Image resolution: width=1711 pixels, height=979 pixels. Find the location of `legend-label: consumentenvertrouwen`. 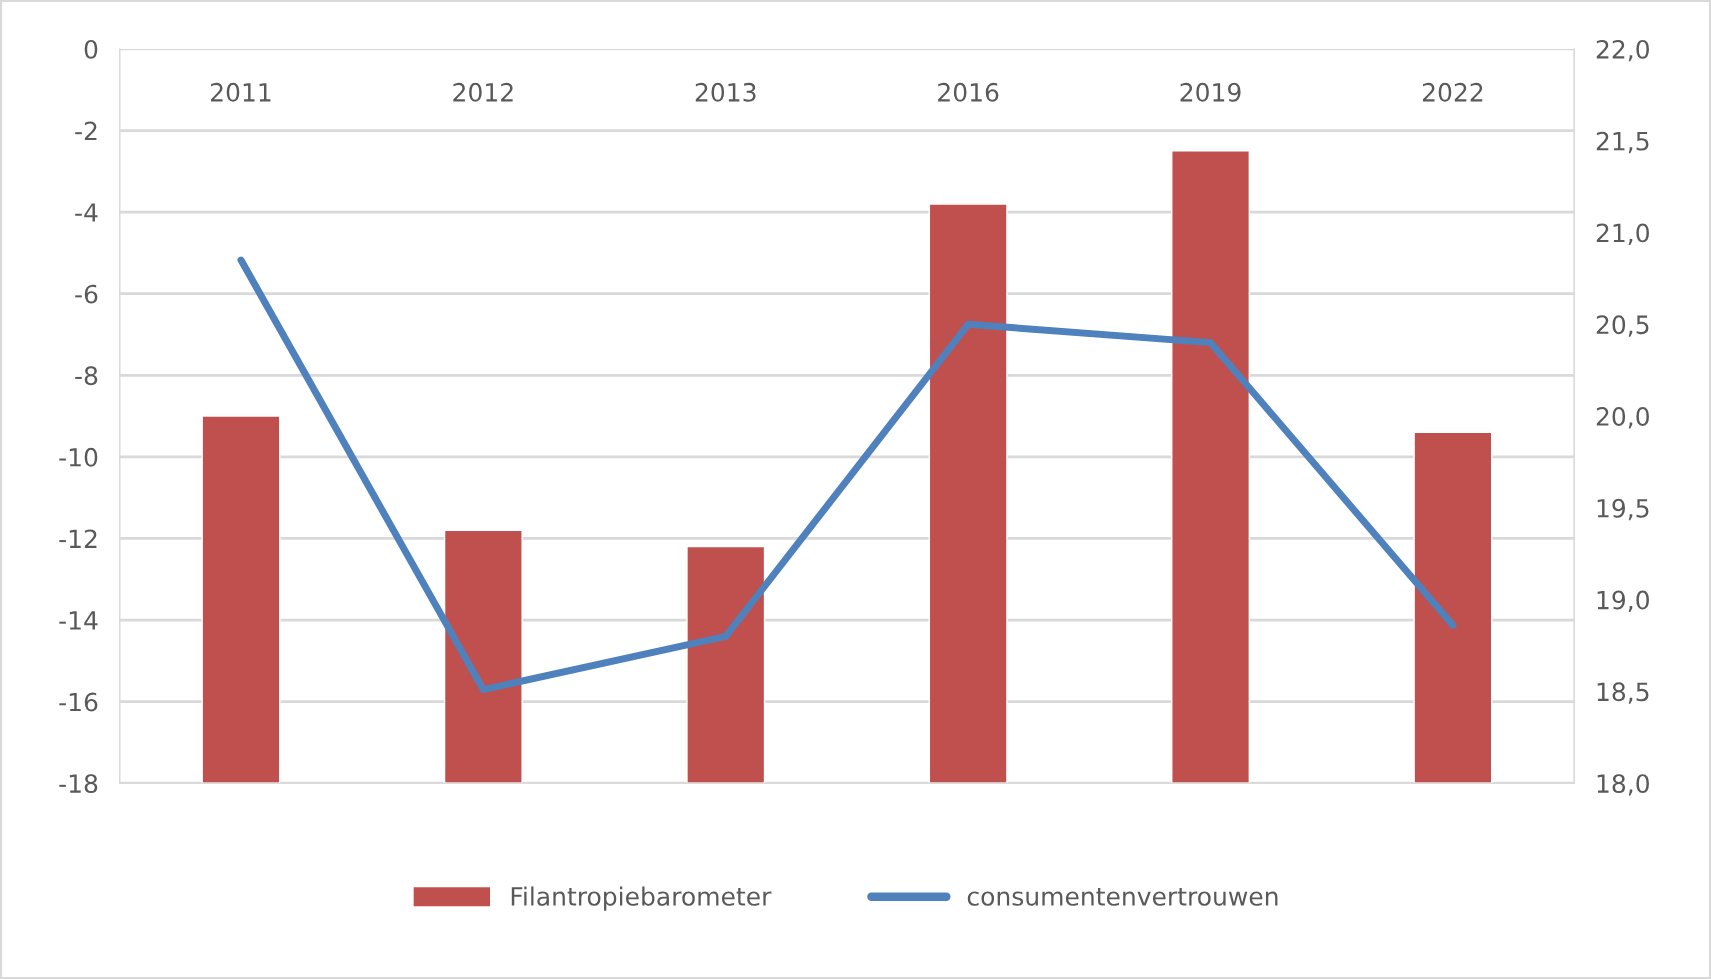

legend-label: consumentenvertrouwen is located at coordinates (1122, 896).